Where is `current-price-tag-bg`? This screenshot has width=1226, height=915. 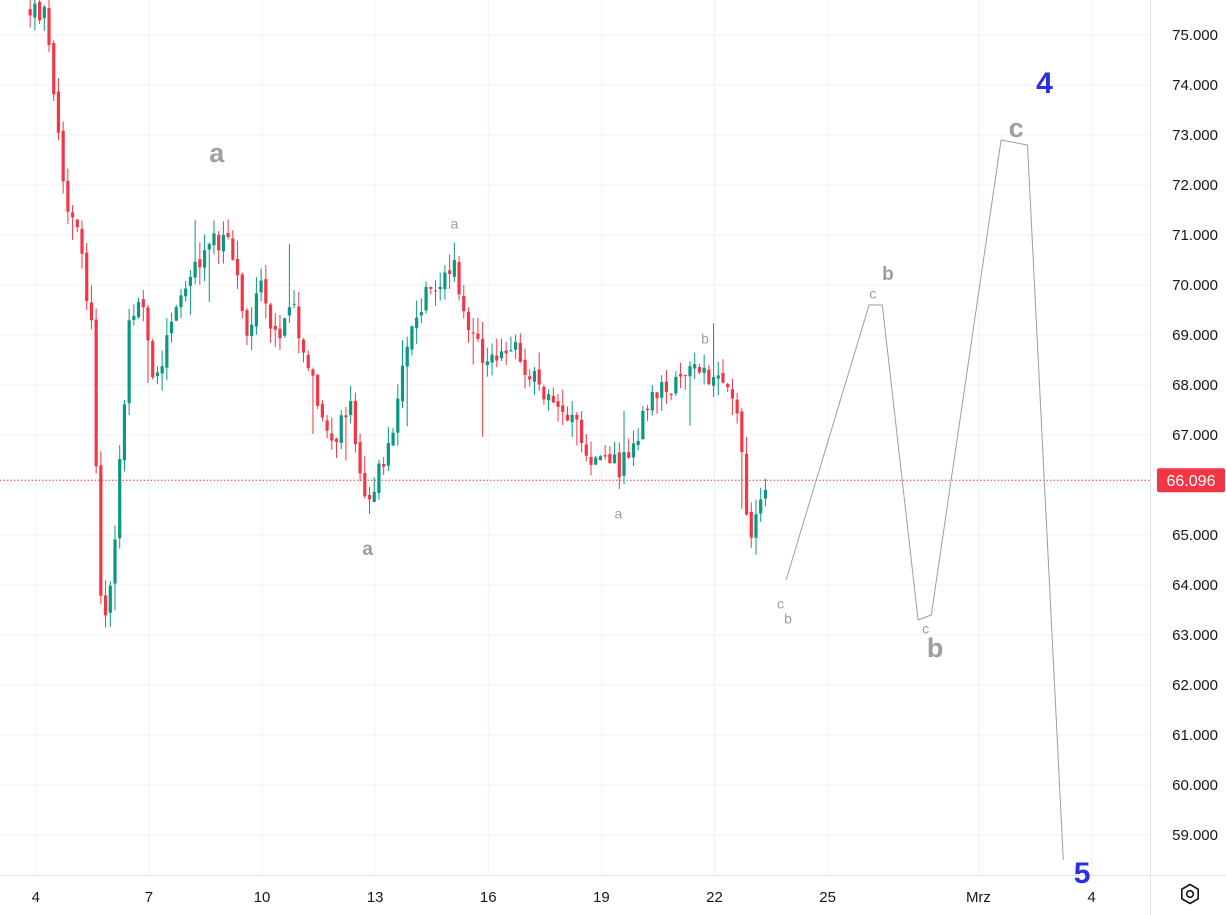 current-price-tag-bg is located at coordinates (1191, 480).